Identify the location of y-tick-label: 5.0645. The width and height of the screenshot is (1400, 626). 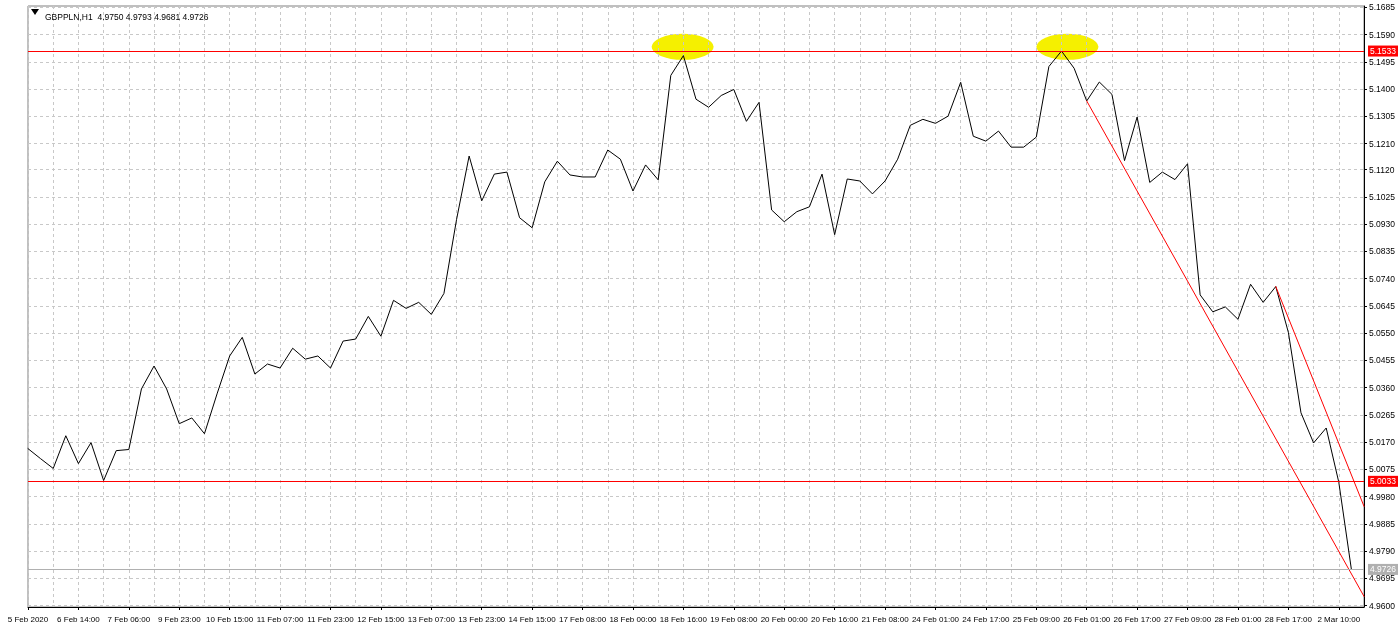
(1382, 305).